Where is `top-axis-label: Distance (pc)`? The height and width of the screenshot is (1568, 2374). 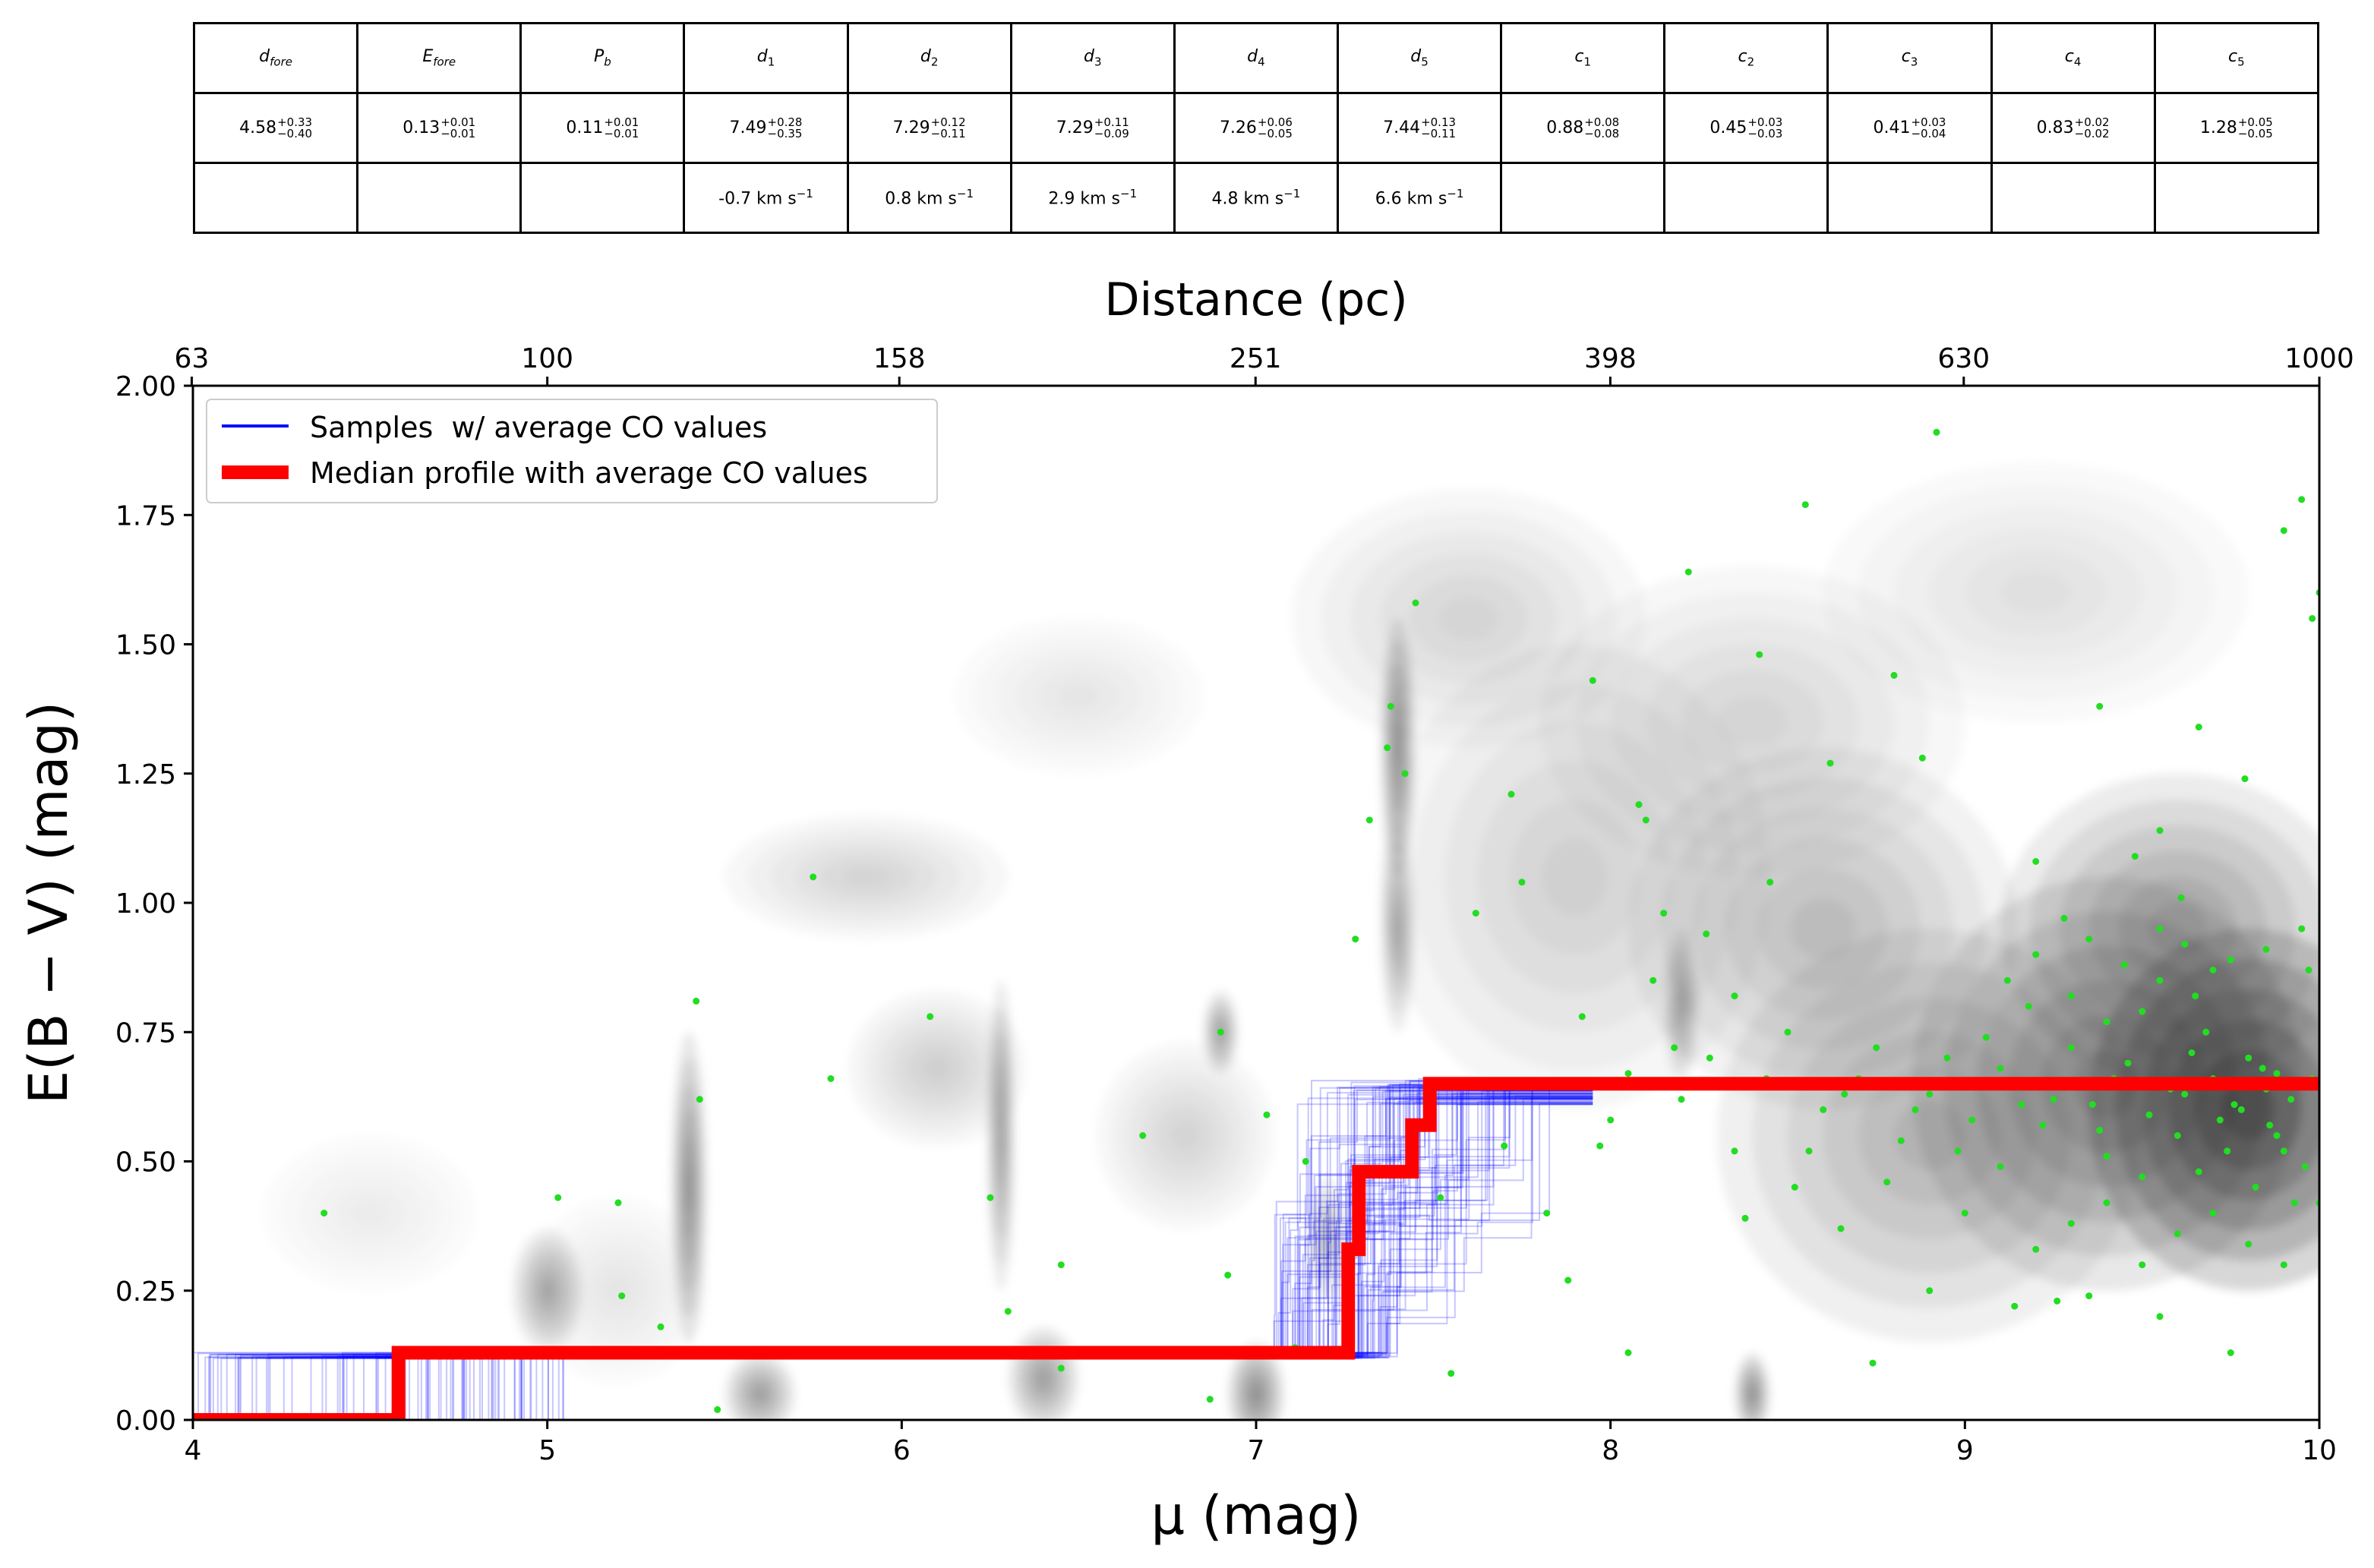
top-axis-label: Distance (pc) is located at coordinates (1255, 300).